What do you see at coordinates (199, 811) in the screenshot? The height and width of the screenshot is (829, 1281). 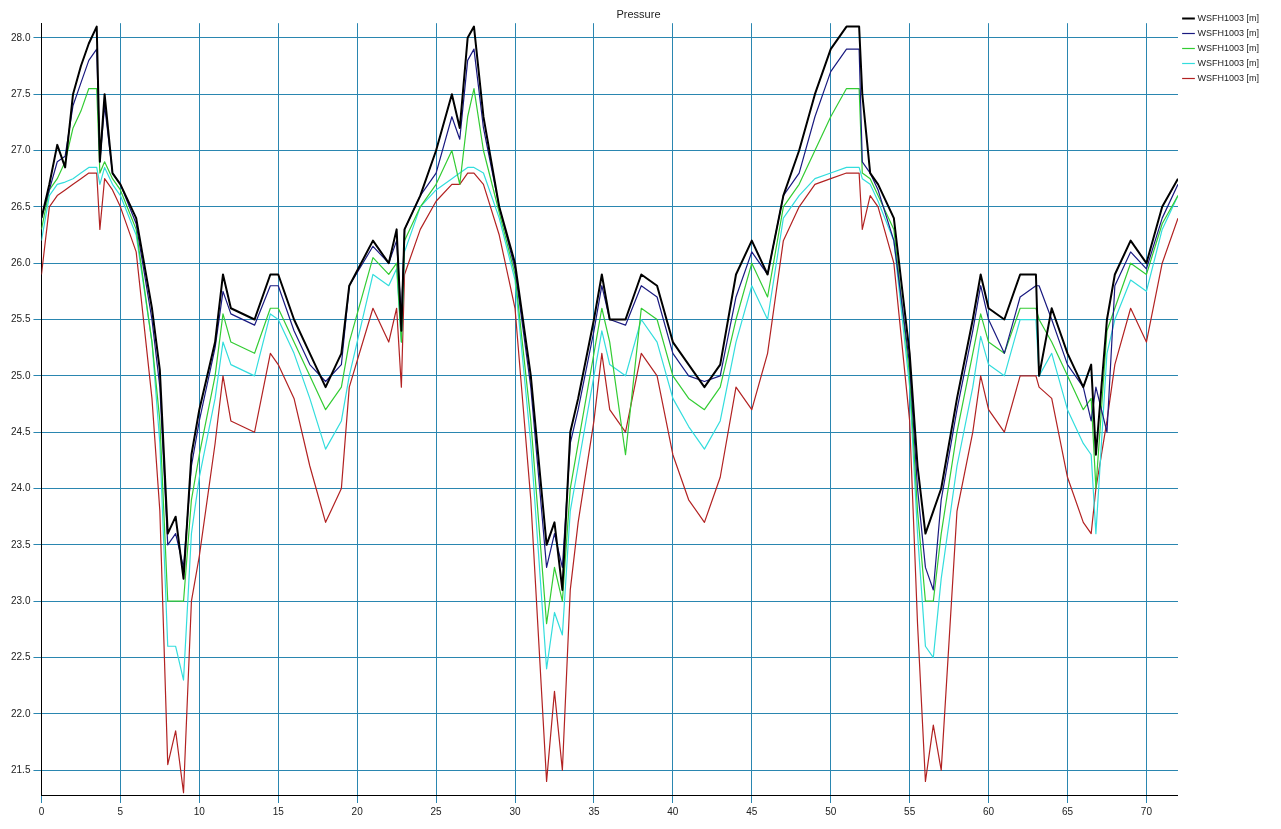 I see `x-tick-label: 10` at bounding box center [199, 811].